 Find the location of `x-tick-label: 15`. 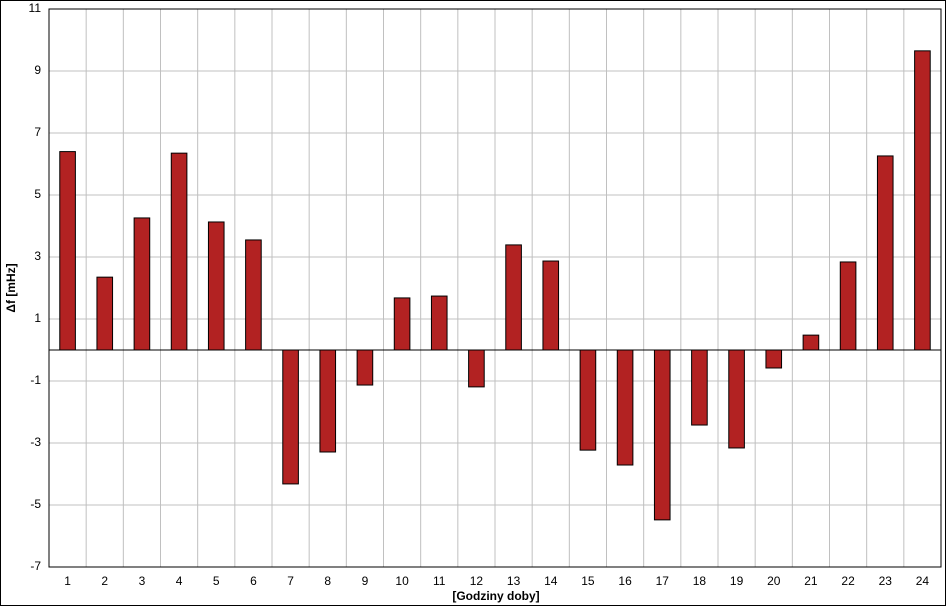

x-tick-label: 15 is located at coordinates (588, 581).